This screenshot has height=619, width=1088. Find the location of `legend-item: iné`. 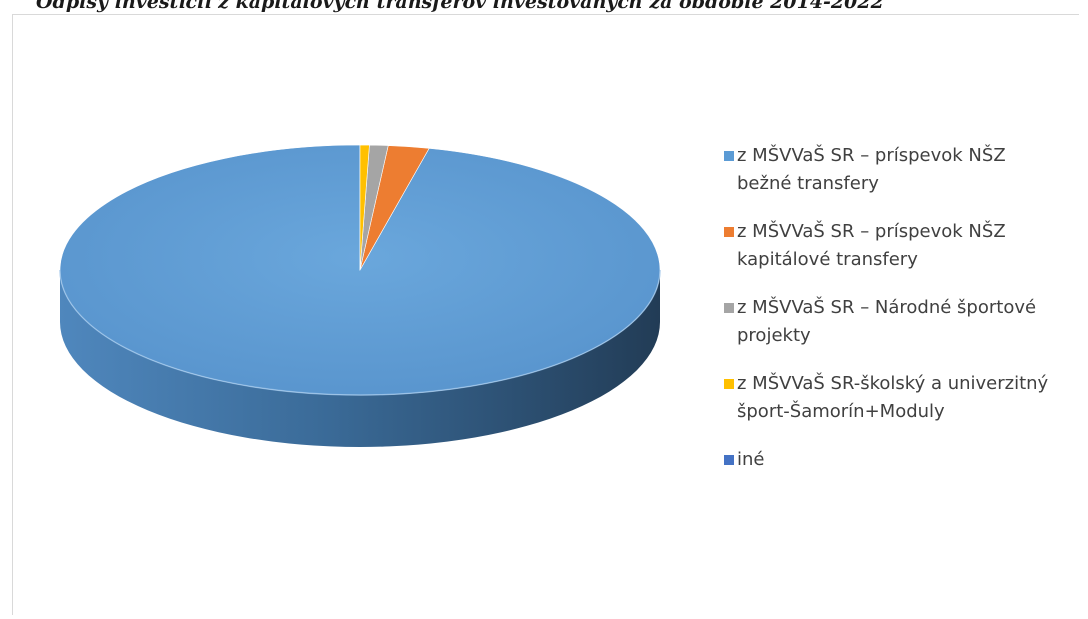

legend-item: iné is located at coordinates (899, 460).